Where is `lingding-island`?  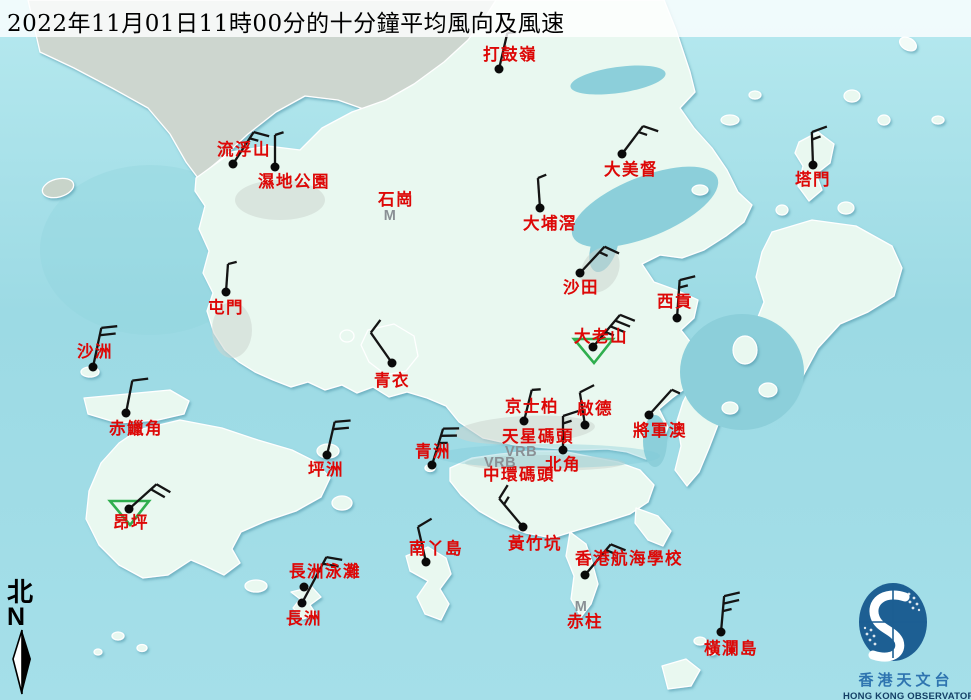 lingding-island is located at coordinates (58, 188).